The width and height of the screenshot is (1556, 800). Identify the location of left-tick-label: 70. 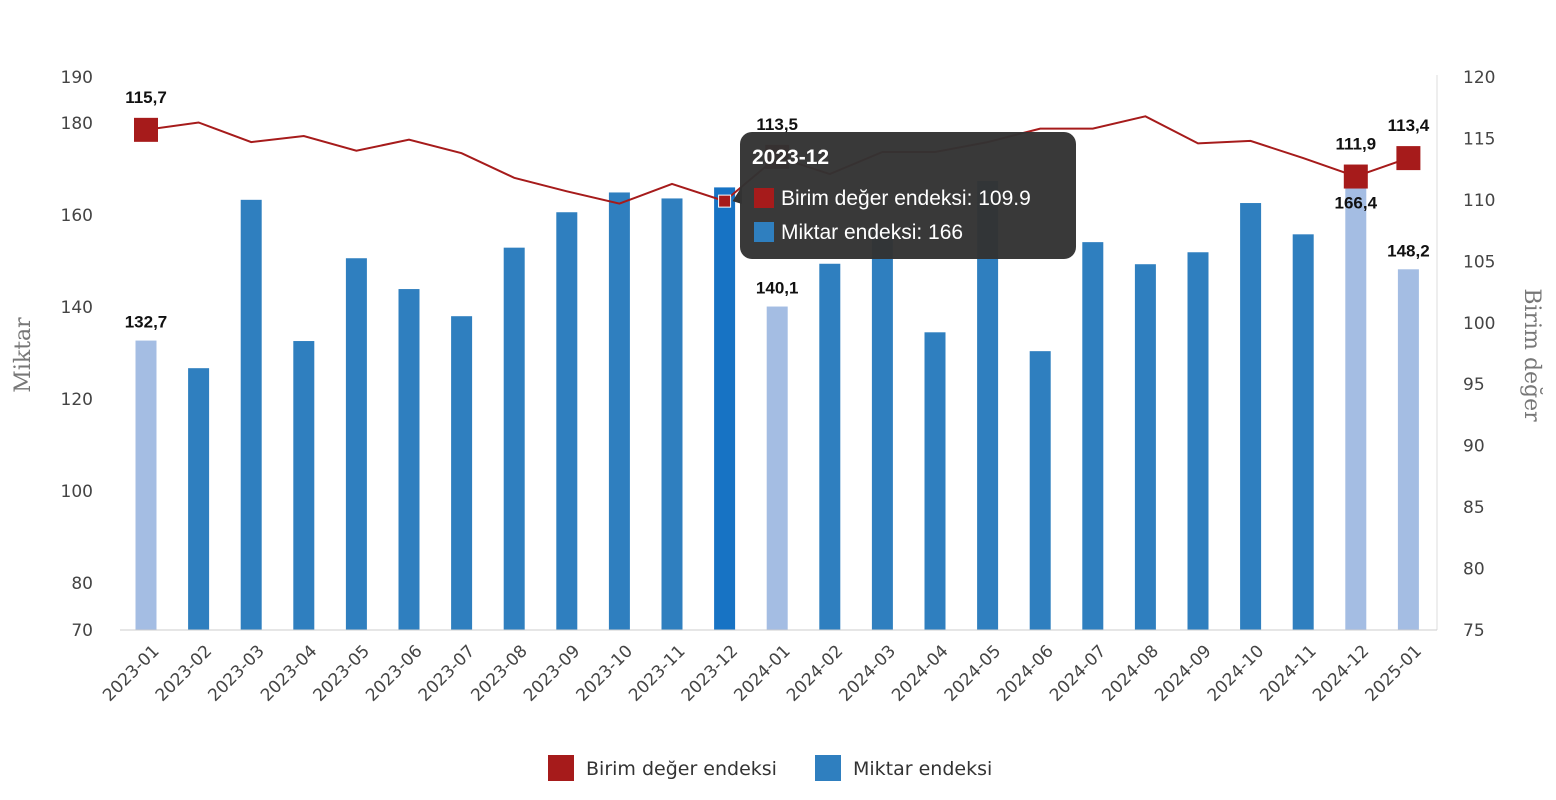
(82, 631).